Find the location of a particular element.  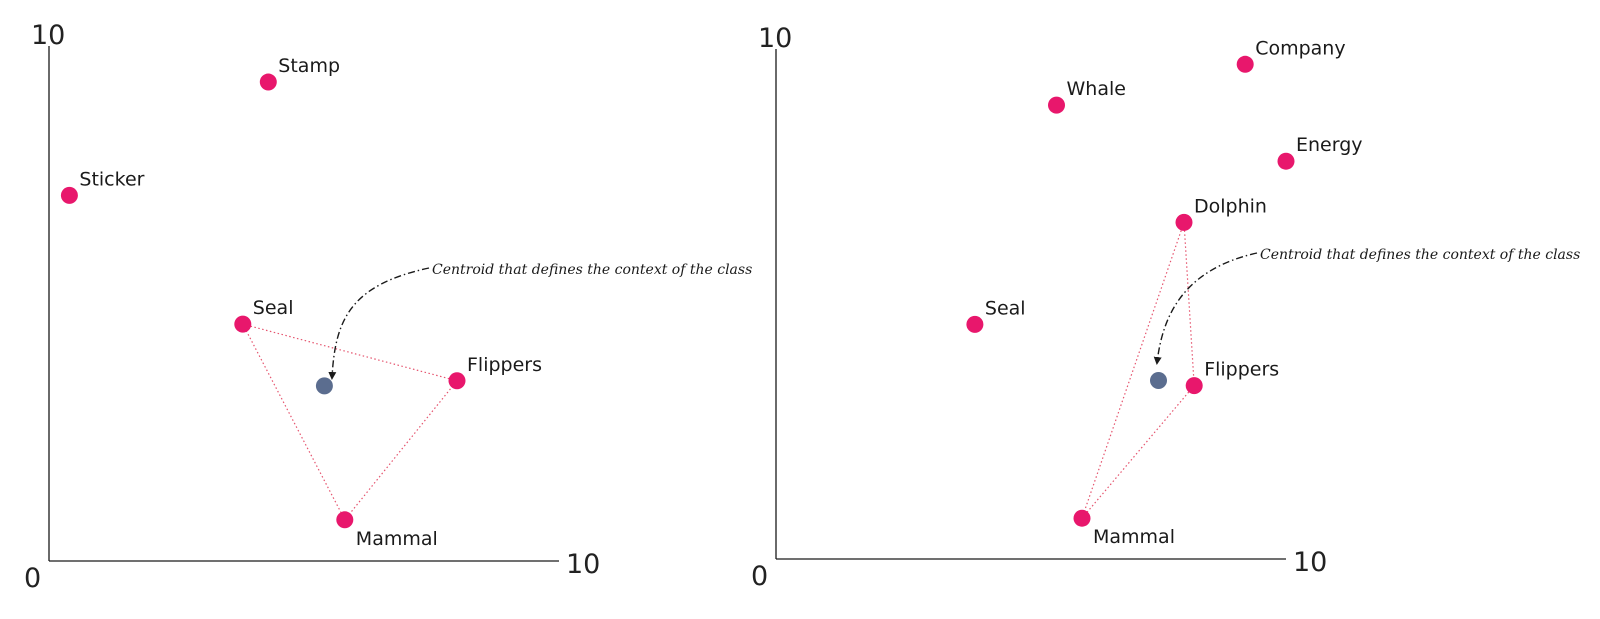

point-label-dolphin: Dolphin is located at coordinates (1230, 206).